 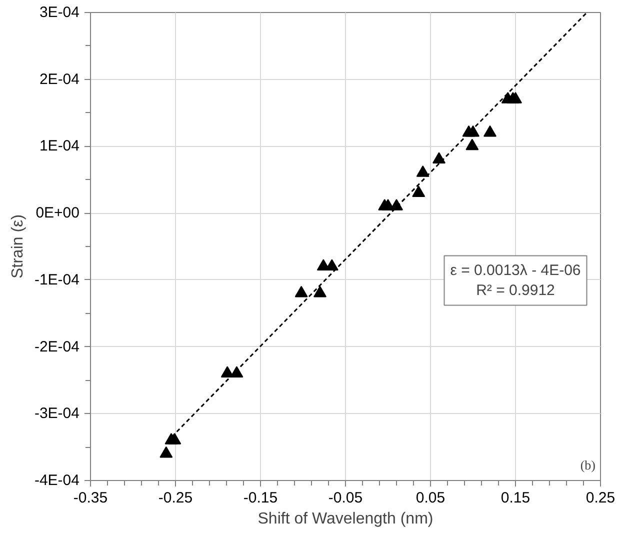 What do you see at coordinates (588, 465) in the screenshot?
I see `annotation: (b)` at bounding box center [588, 465].